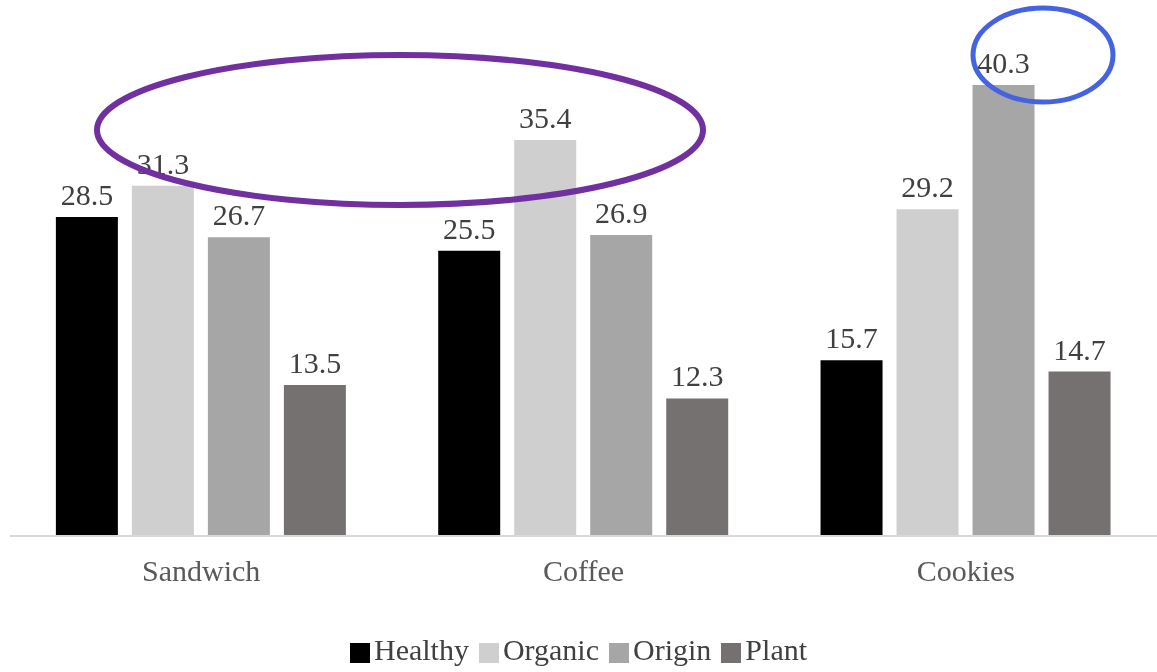 The width and height of the screenshot is (1157, 672). What do you see at coordinates (966, 571) in the screenshot?
I see `x-tick-label: Cookies` at bounding box center [966, 571].